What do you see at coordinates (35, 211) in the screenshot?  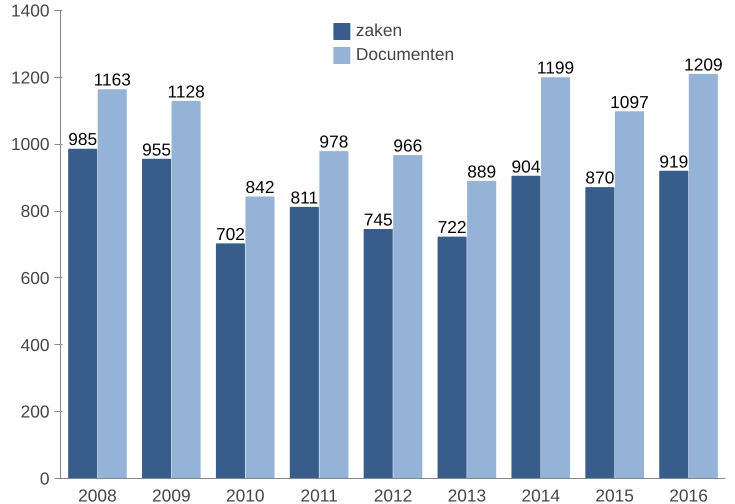 I see `y-tick-label: 800` at bounding box center [35, 211].